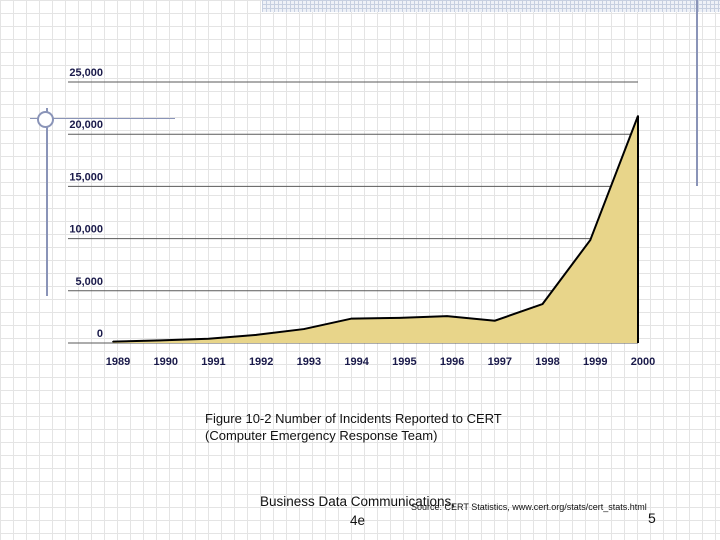  What do you see at coordinates (261, 362) in the screenshot?
I see `x-tick-label: 1992` at bounding box center [261, 362].